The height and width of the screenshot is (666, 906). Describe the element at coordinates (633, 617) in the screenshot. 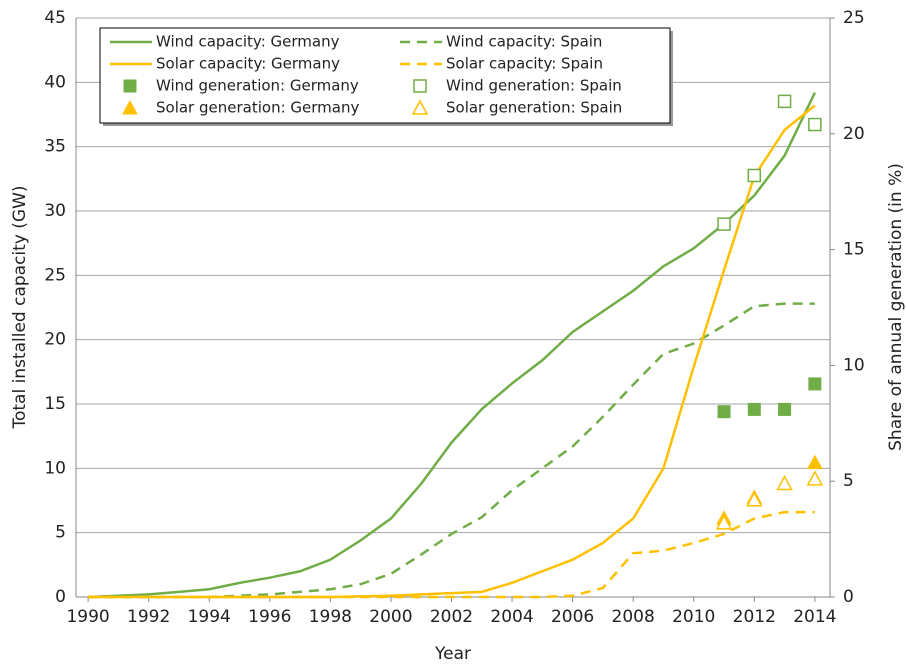

I see `x-tick-label: 2008` at that location.